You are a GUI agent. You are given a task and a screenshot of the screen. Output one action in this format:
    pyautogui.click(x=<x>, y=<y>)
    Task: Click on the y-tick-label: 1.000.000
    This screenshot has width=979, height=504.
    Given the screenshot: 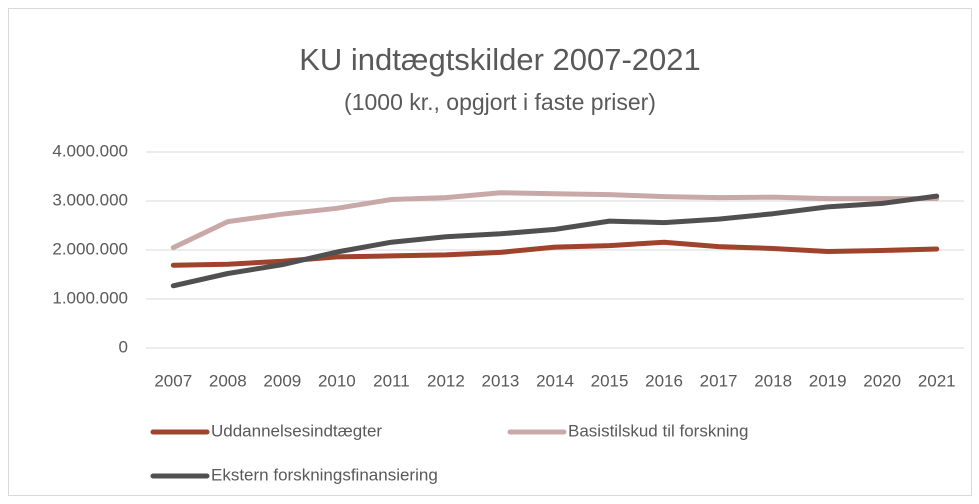 What is the action you would take?
    pyautogui.click(x=90, y=297)
    